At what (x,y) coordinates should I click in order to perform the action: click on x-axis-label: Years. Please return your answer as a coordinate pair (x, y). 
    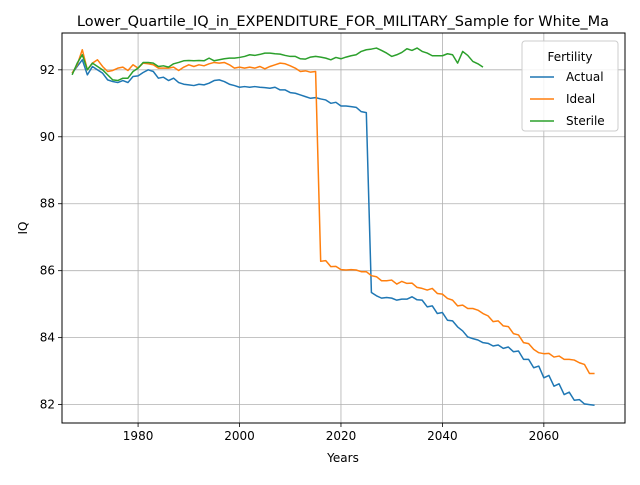
    Looking at the image, I should click on (342, 458).